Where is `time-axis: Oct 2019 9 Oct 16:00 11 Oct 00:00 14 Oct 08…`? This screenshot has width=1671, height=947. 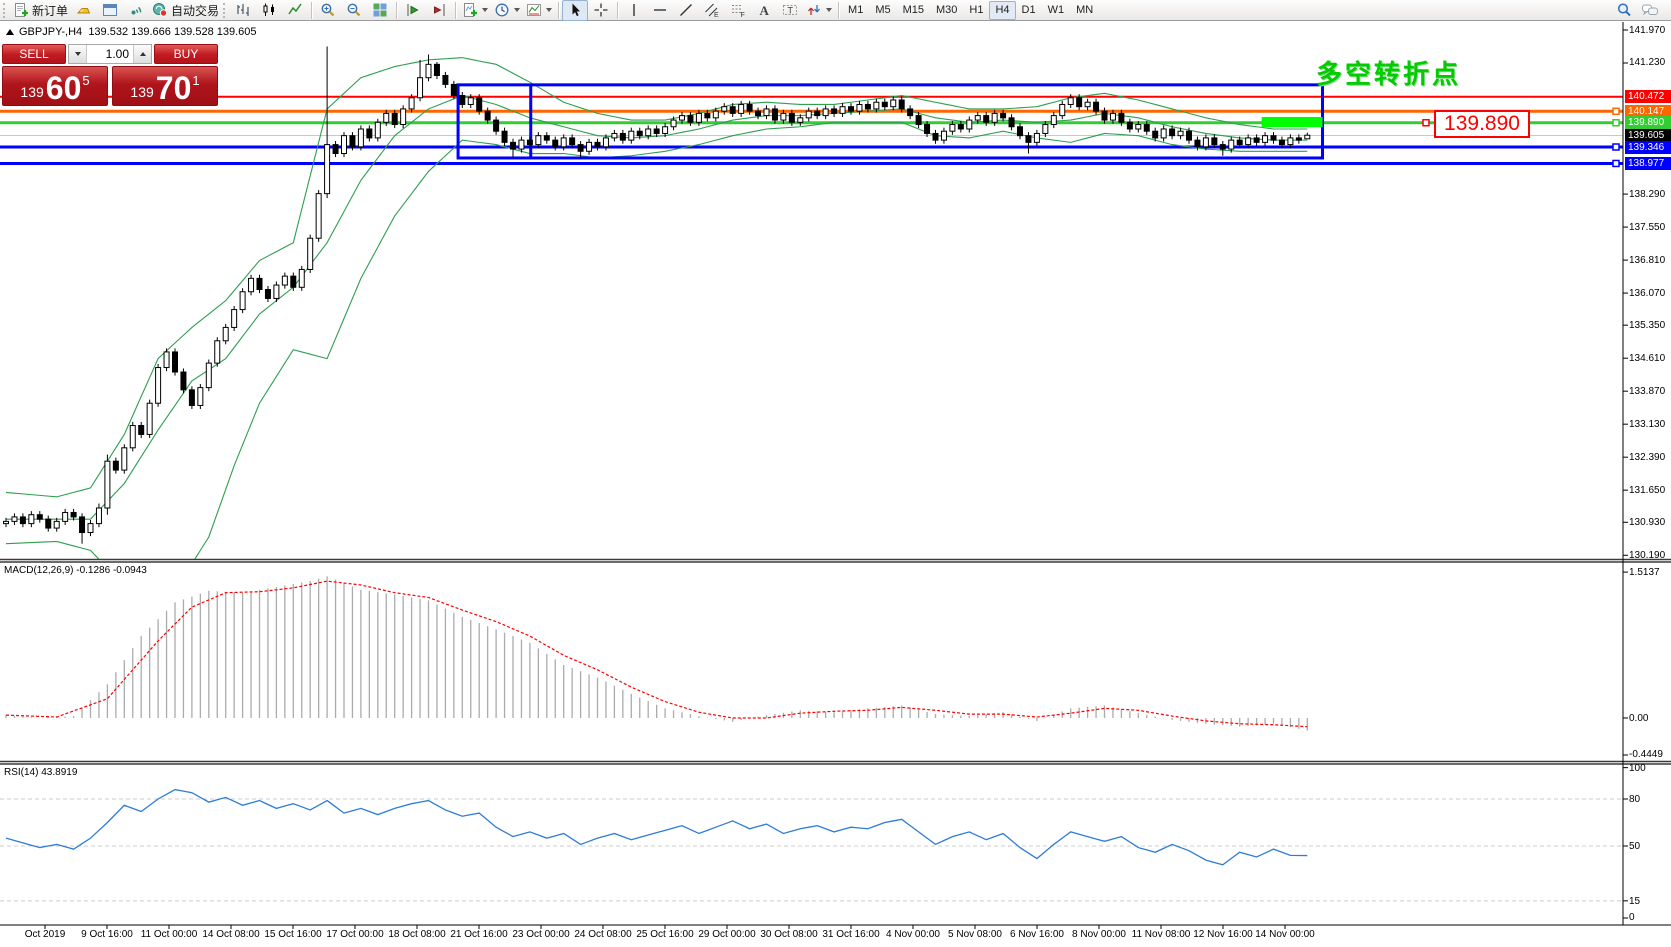
time-axis: Oct 2019 9 Oct 16:00 11 Oct 00:00 14 Oct 08… is located at coordinates (835, 936).